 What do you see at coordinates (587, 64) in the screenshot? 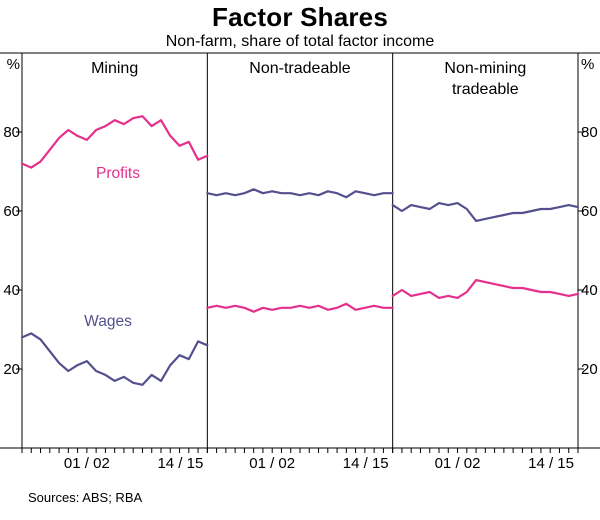
I see `y-unit-right: %` at bounding box center [587, 64].